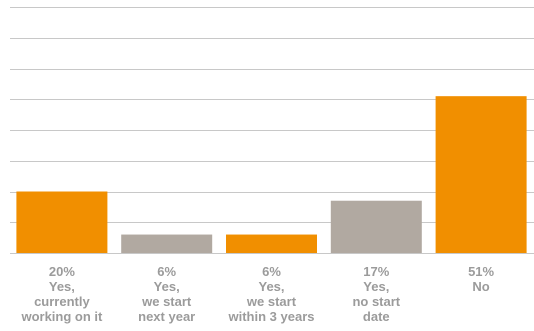 The height and width of the screenshot is (331, 534). I want to click on category-label: 6% Yes, we start next year, so click(166, 294).